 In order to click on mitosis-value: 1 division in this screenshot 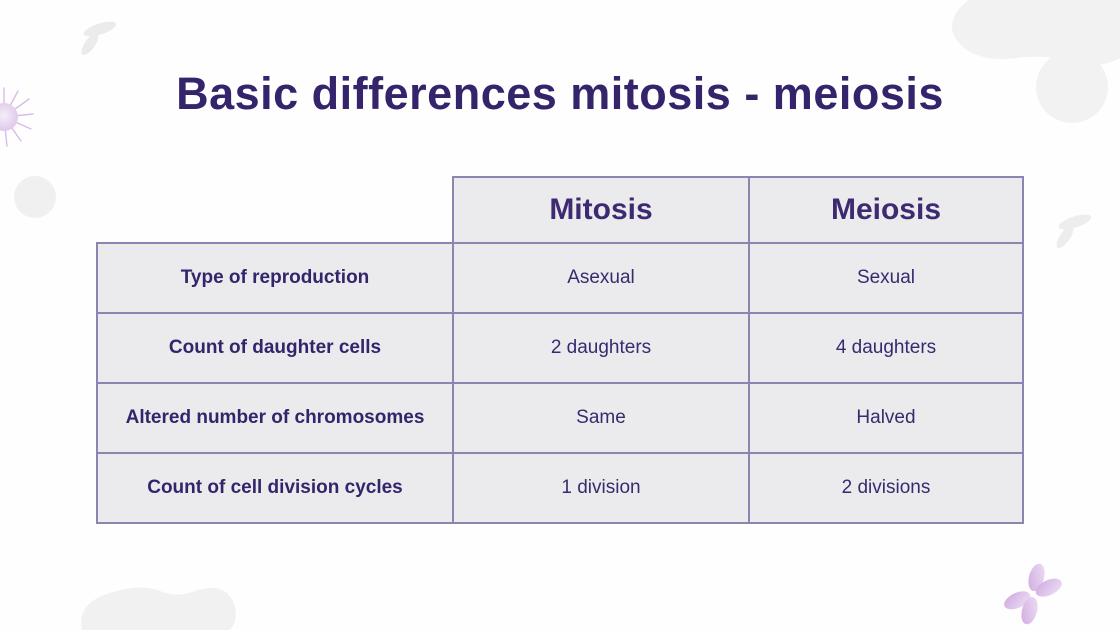, I will do `click(601, 488)`.